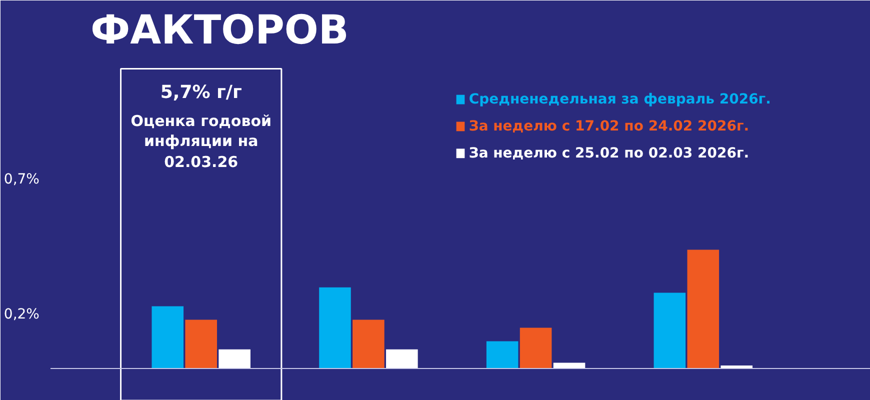  I want to click on chart-title: ФАКТОРОВ, so click(219, 31).